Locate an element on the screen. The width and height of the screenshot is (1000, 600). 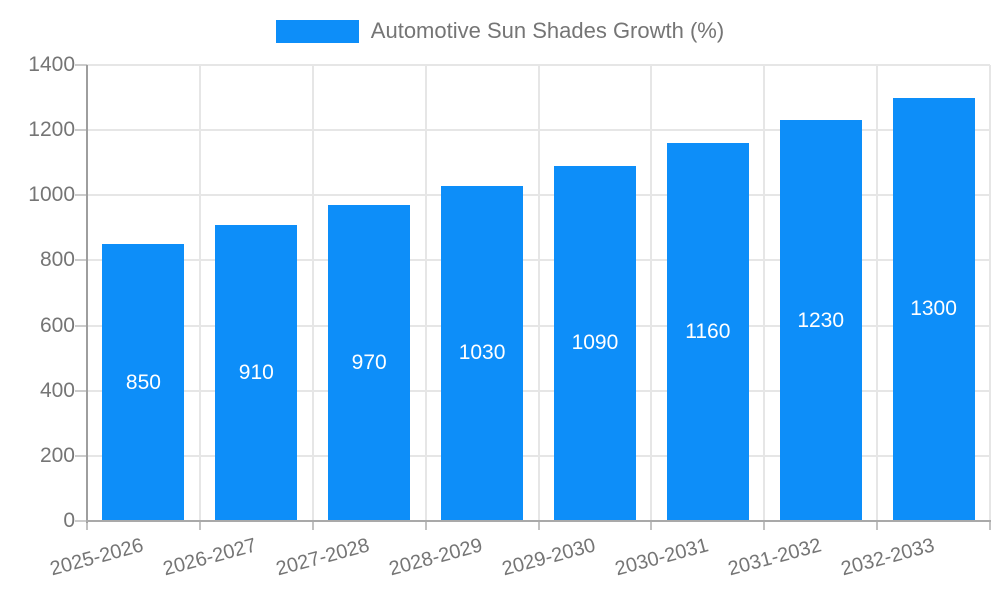
y-axis-line is located at coordinates (87, 294).